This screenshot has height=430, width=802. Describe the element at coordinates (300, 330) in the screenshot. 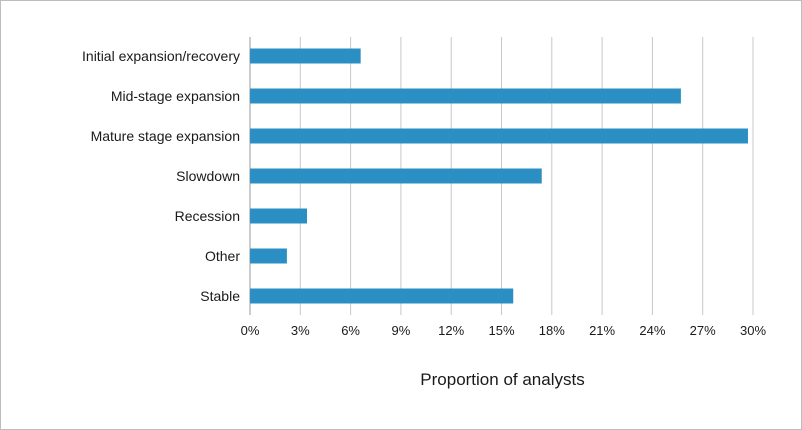

I see `x-tick-label: 3%` at that location.